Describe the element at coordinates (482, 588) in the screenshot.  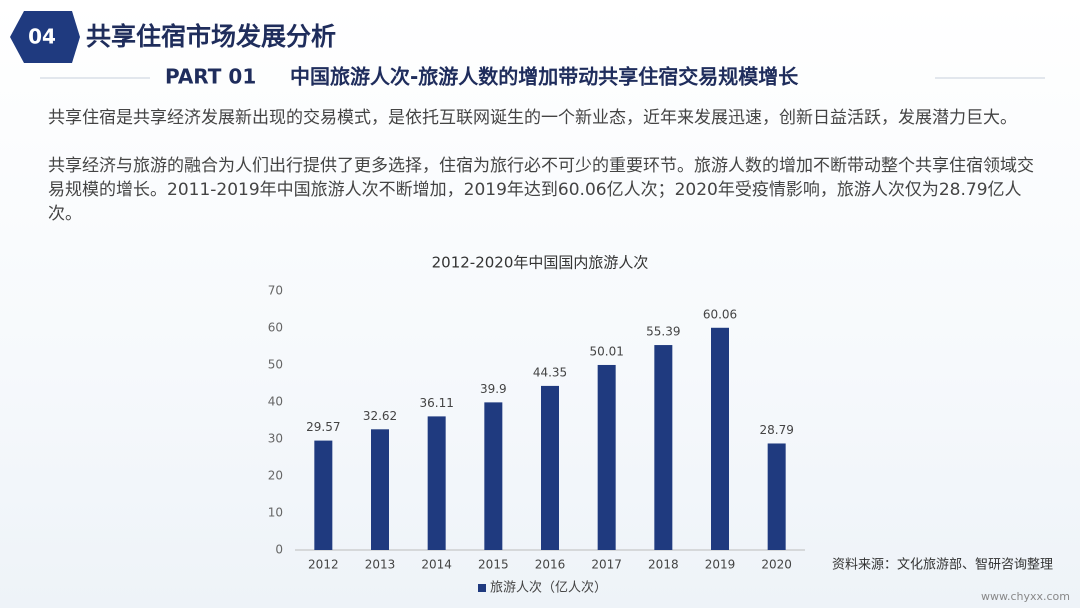
I see `legend-swatch` at that location.